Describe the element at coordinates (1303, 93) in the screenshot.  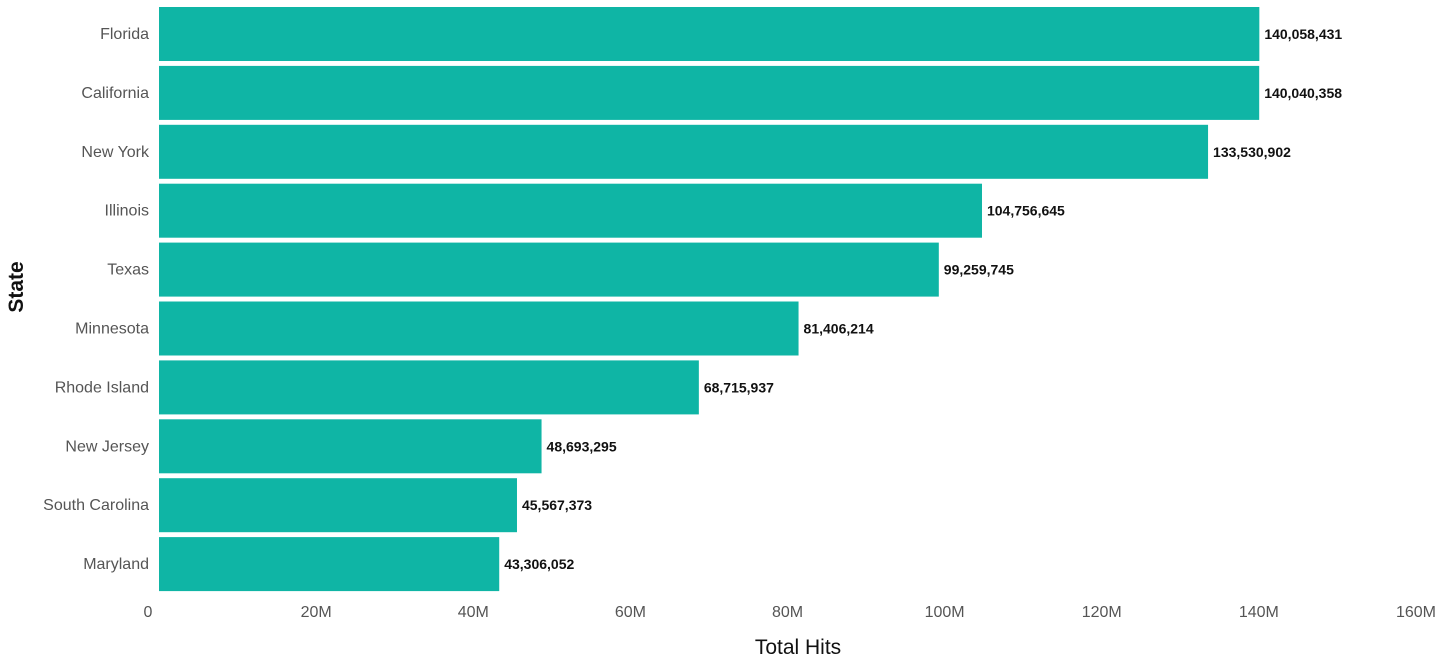
I see `value-label: 140,040,358` at that location.